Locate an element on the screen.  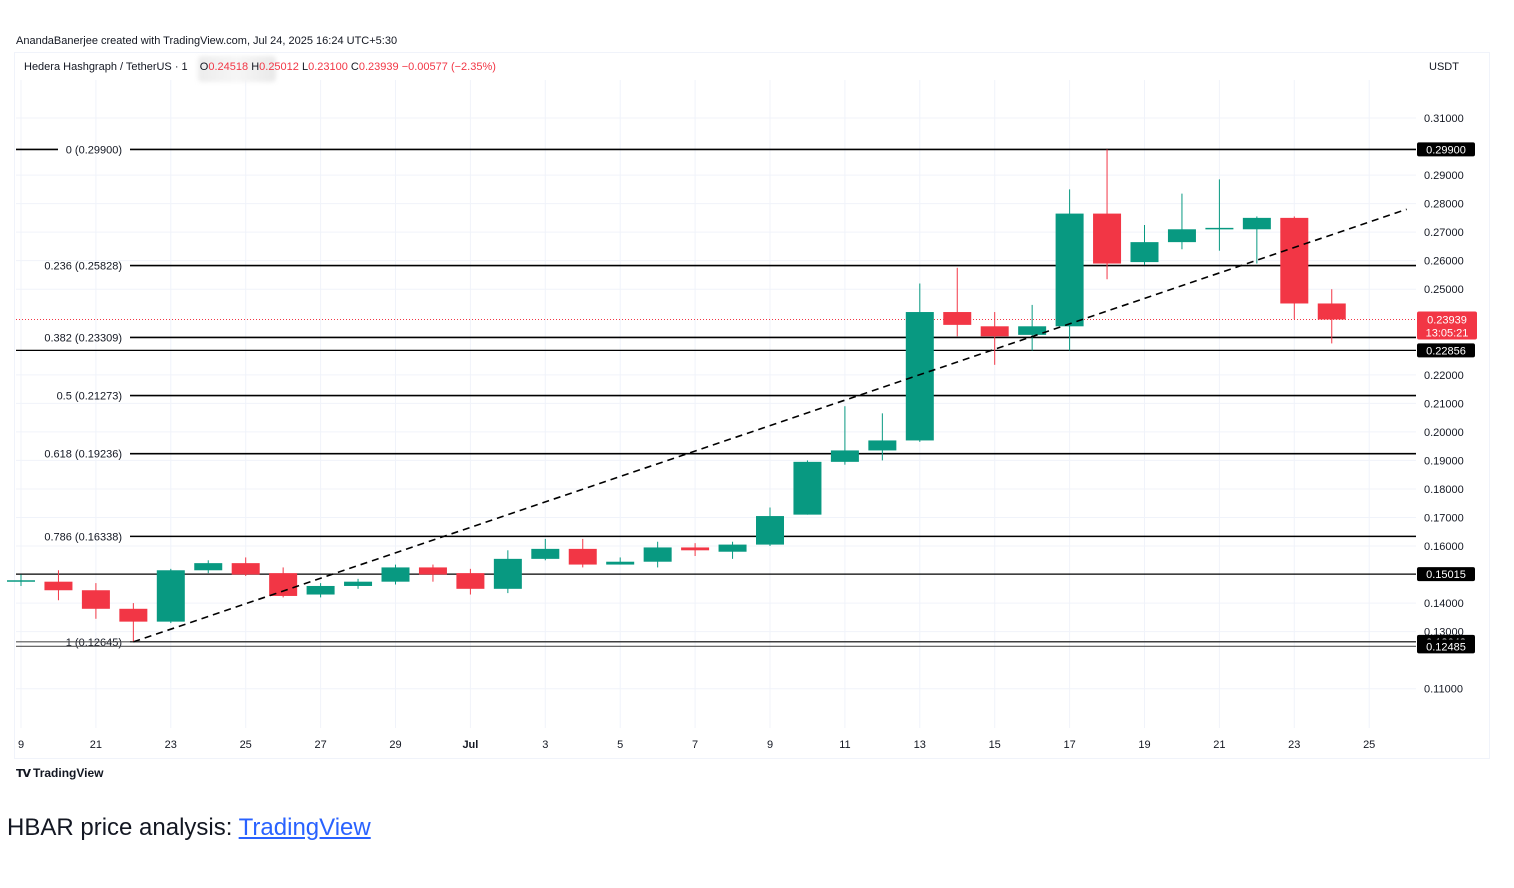
fib-level-label: 0 (0.29900) is located at coordinates (94, 150).